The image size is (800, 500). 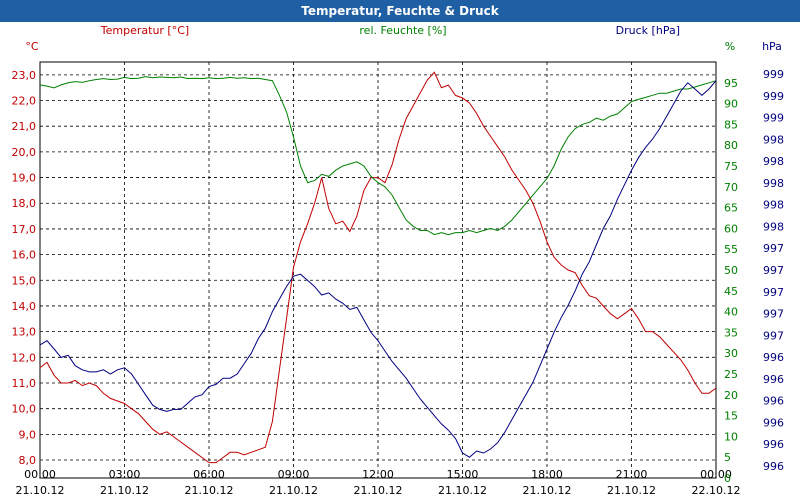 I want to click on temperature-axis-label: Temperatur [°C], so click(x=144, y=30).